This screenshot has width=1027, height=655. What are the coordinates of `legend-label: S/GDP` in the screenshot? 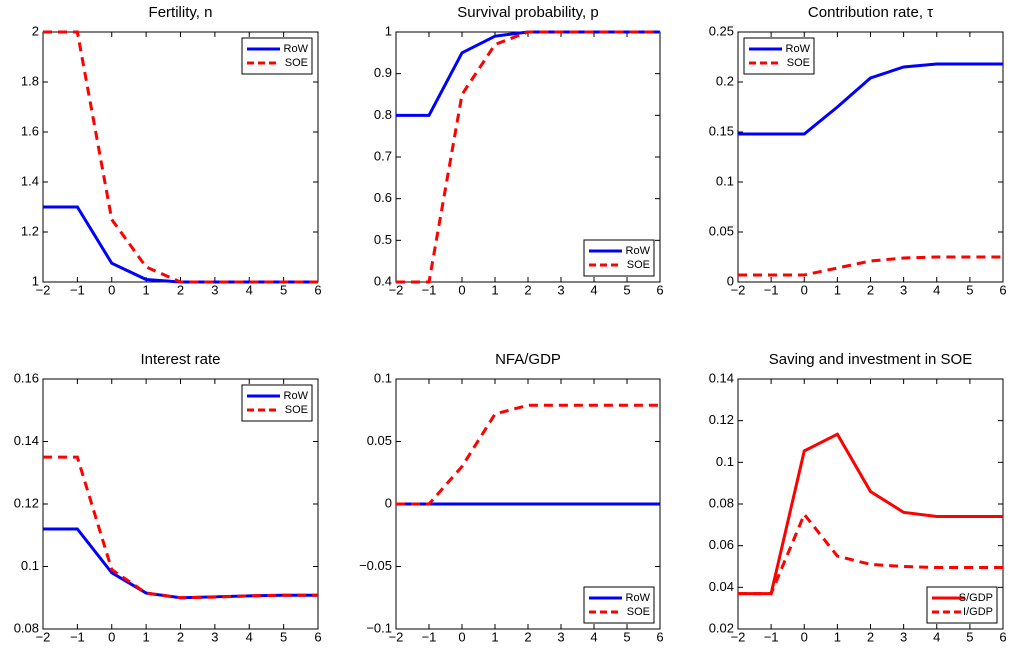 It's located at (976, 598).